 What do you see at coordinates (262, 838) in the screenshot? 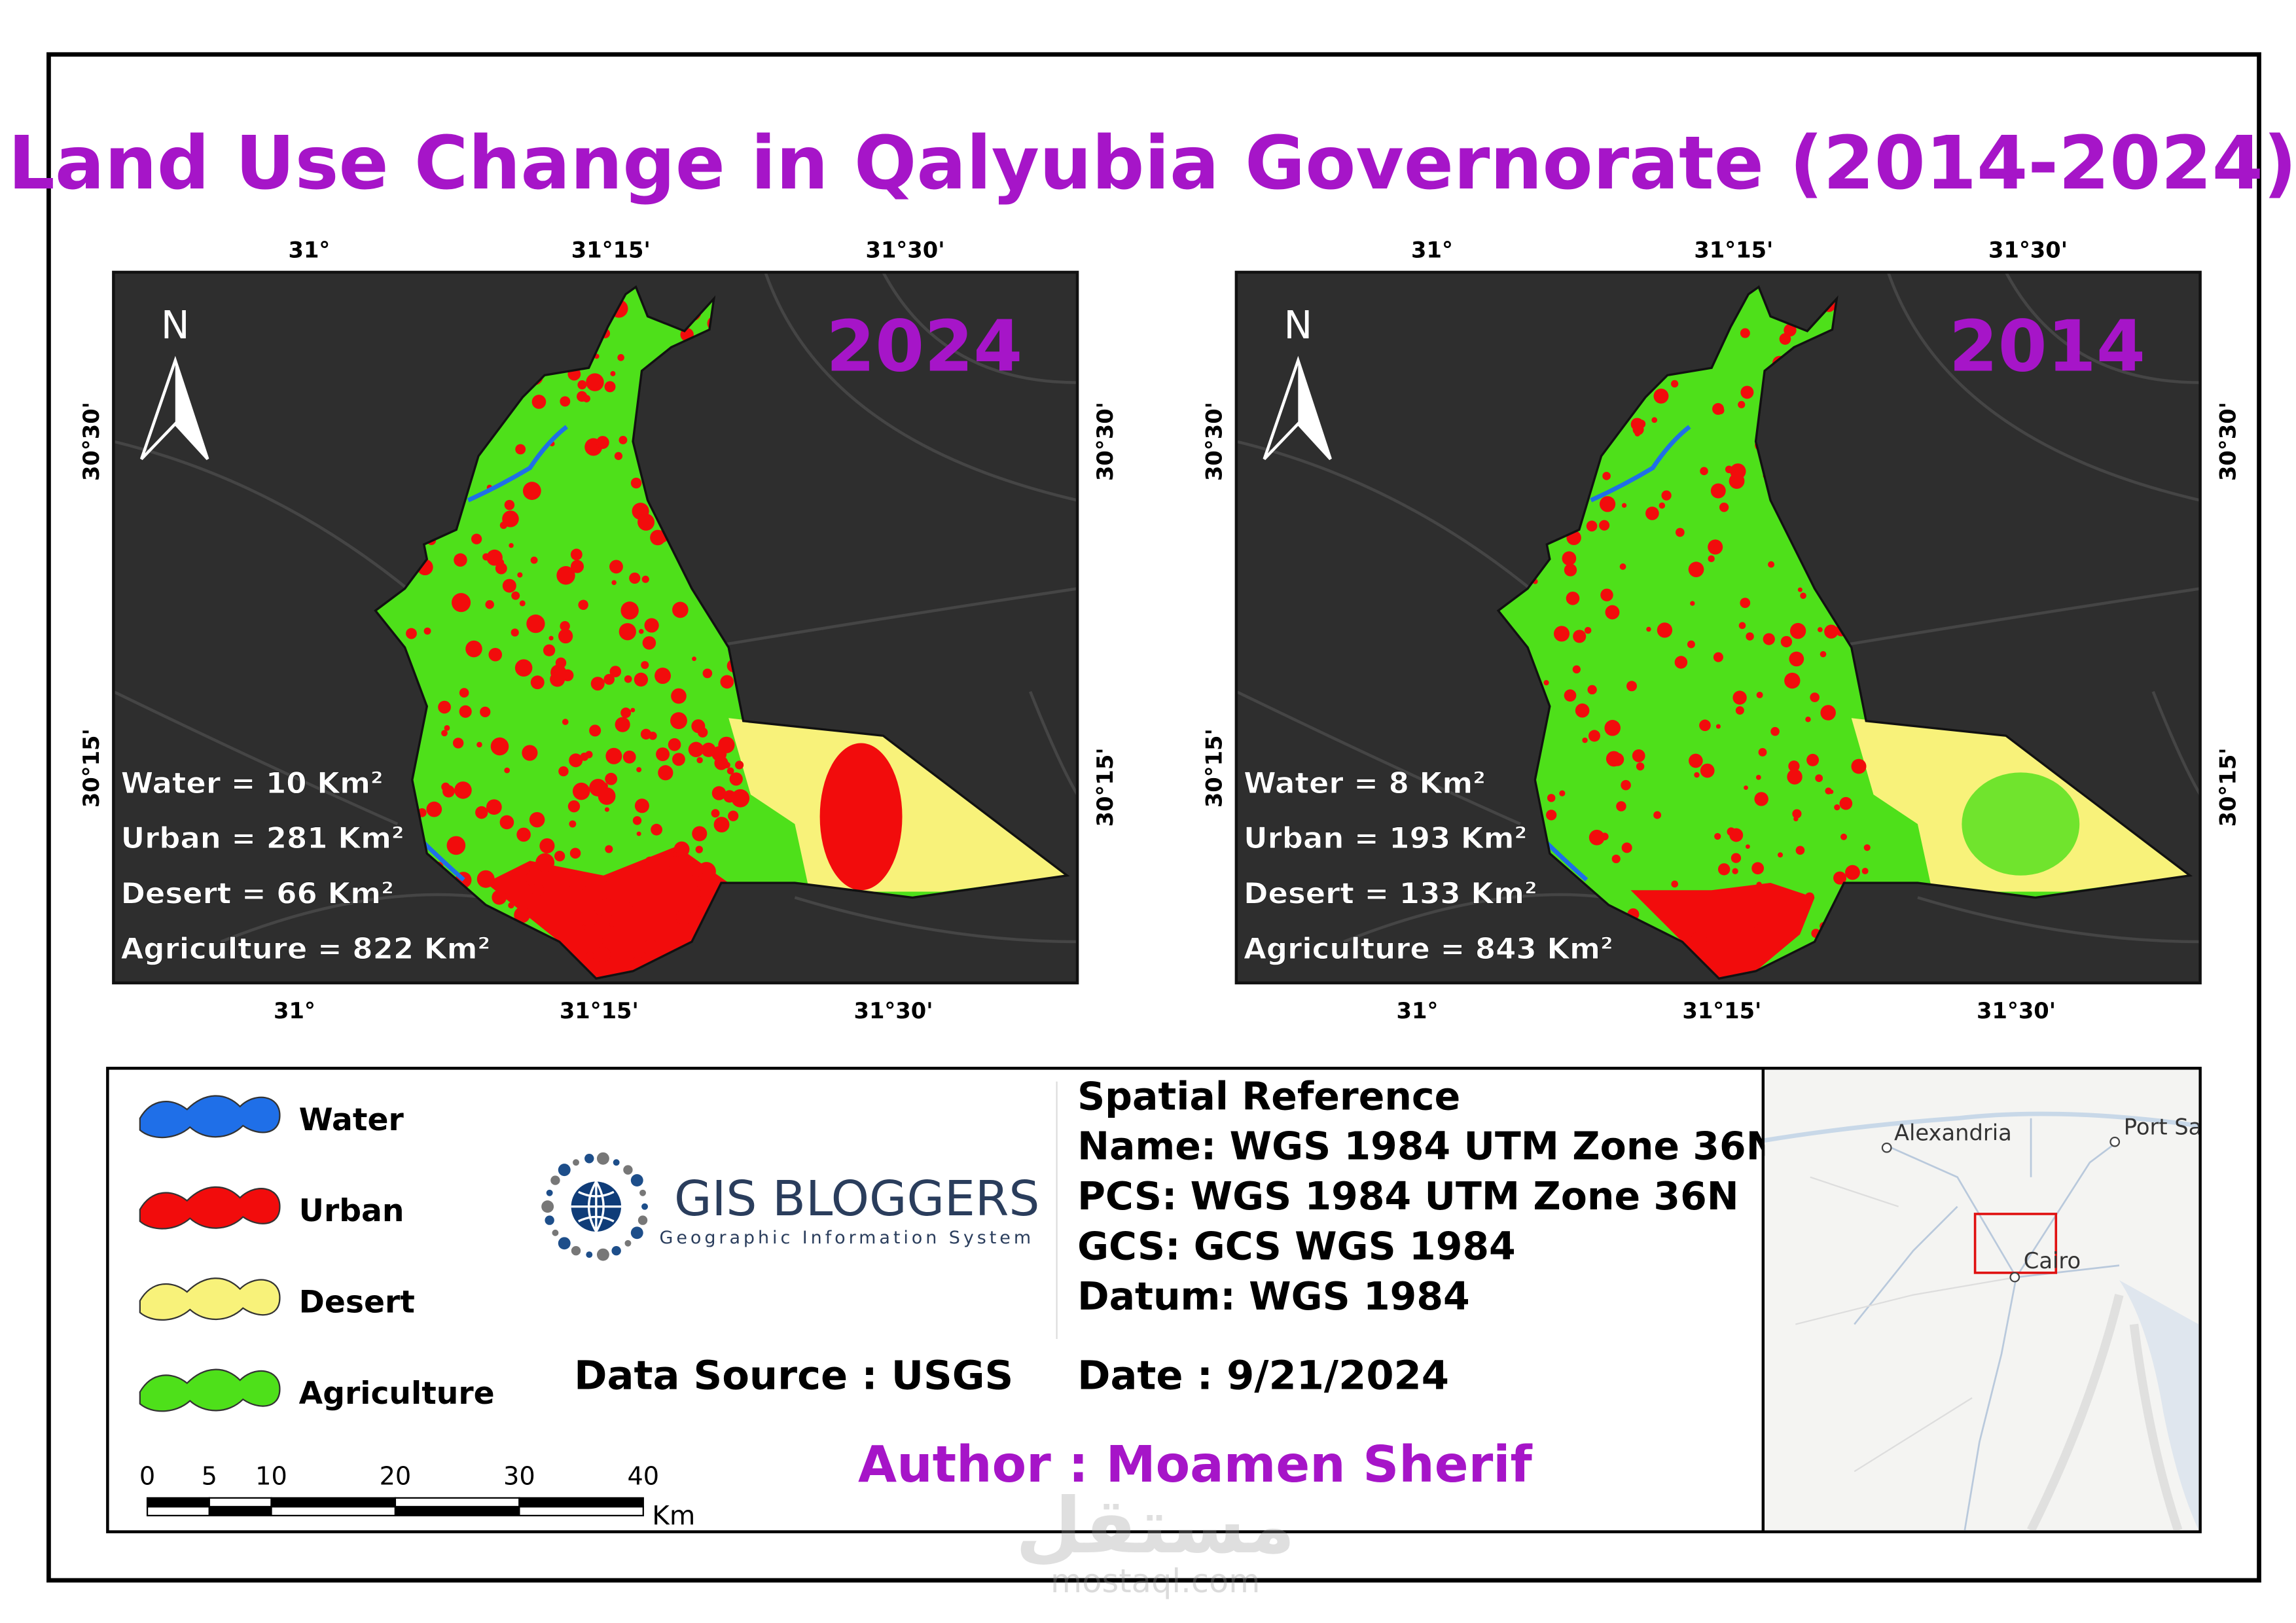
I see `area-stat: Urban = 281 Km²` at bounding box center [262, 838].